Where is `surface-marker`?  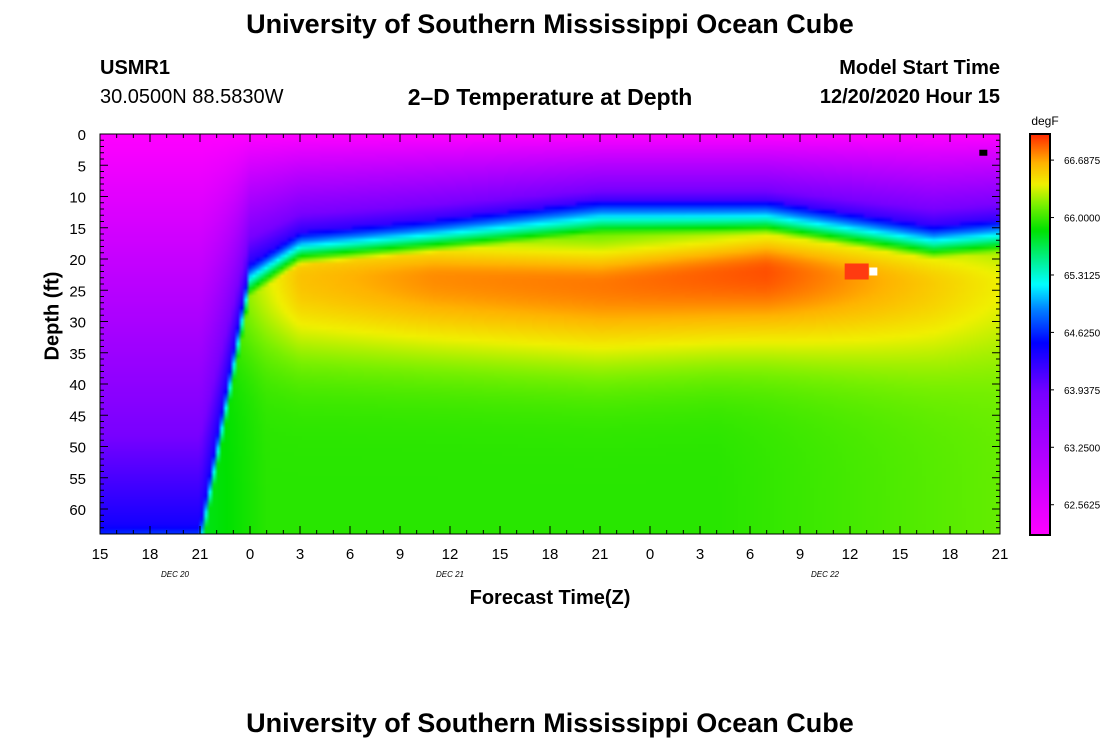
surface-marker is located at coordinates (983, 152).